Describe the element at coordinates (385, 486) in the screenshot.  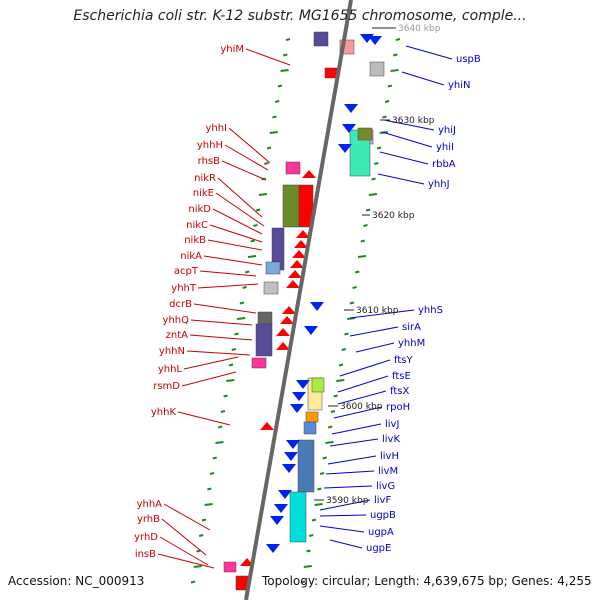
I see `right-gene-label: livG` at that location.